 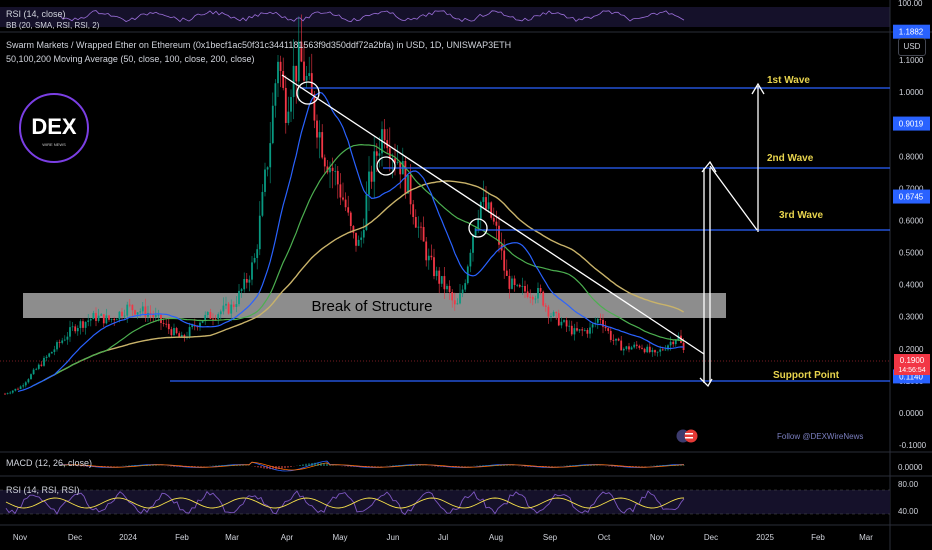 I want to click on time-tick-label: Oct, so click(x=604, y=537).